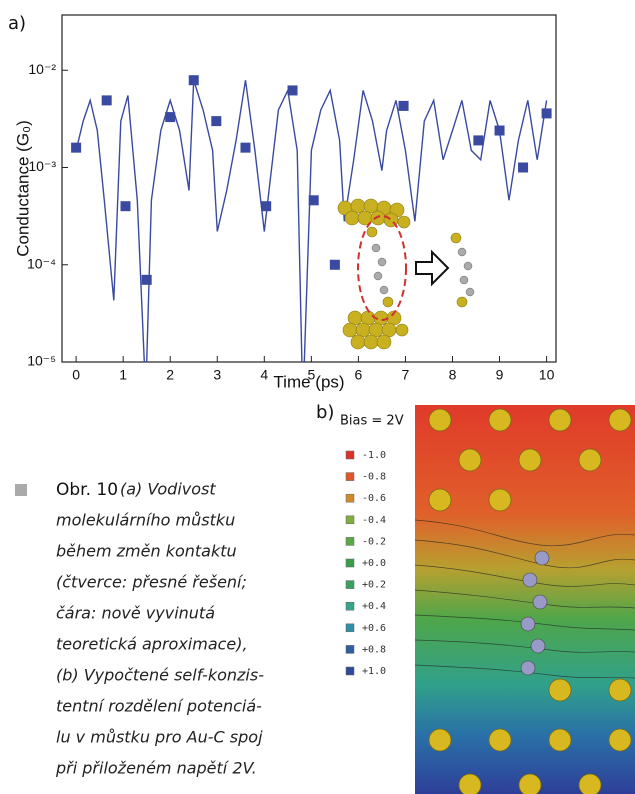  What do you see at coordinates (359, 375) in the screenshot?
I see `x-tick-label: 6` at bounding box center [359, 375].